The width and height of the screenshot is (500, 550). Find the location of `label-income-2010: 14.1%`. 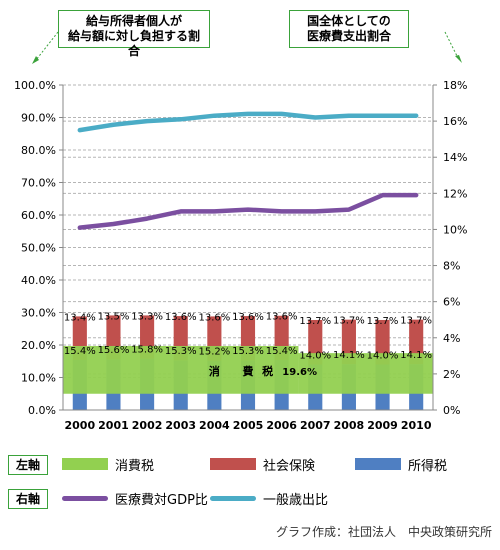

label-income-2010: 14.1% is located at coordinates (416, 355).